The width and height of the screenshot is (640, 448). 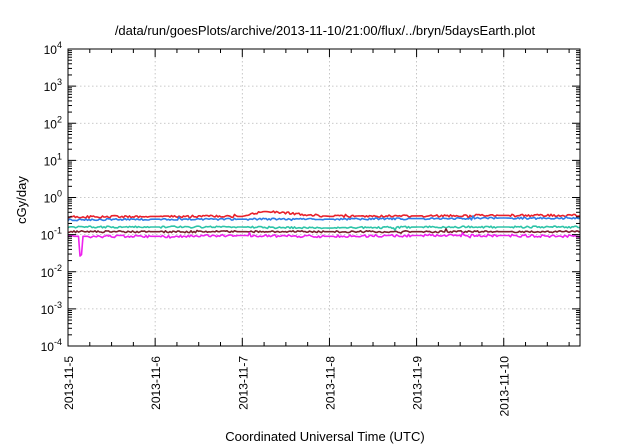 I want to click on x-tick-label: 2013-11-8, so click(x=330, y=383).